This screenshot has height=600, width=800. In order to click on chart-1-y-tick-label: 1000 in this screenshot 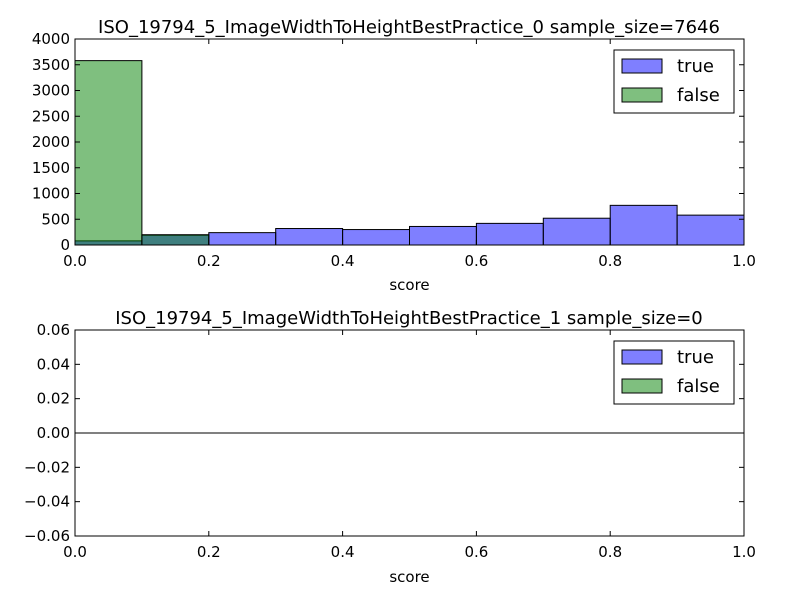, I will do `click(51, 194)`.